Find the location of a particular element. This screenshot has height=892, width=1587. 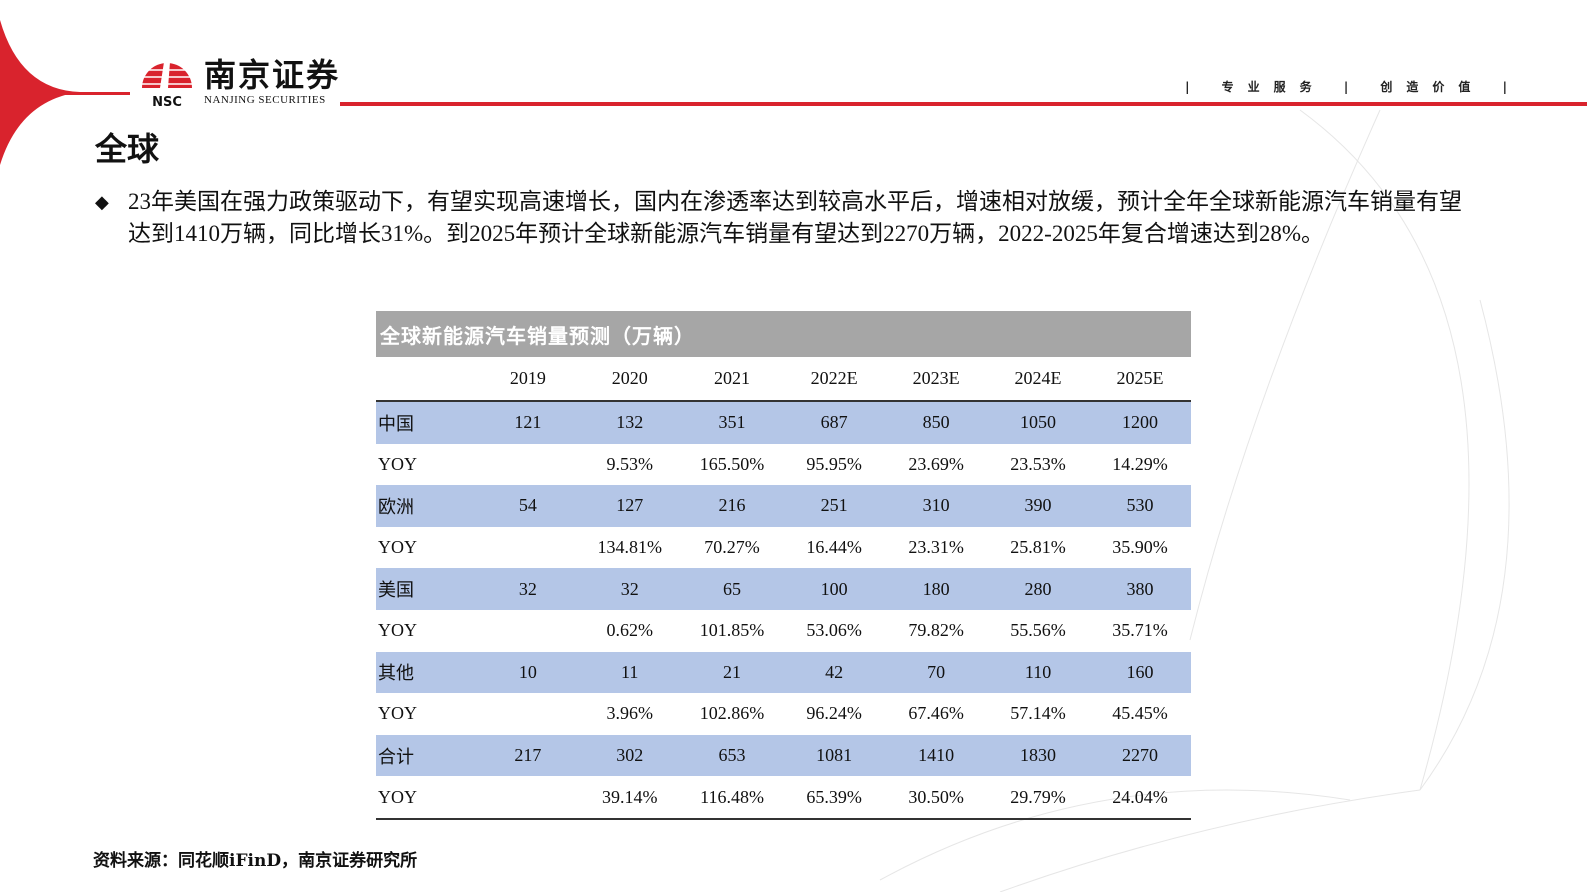

table-cell: 3.96% is located at coordinates (629, 713).